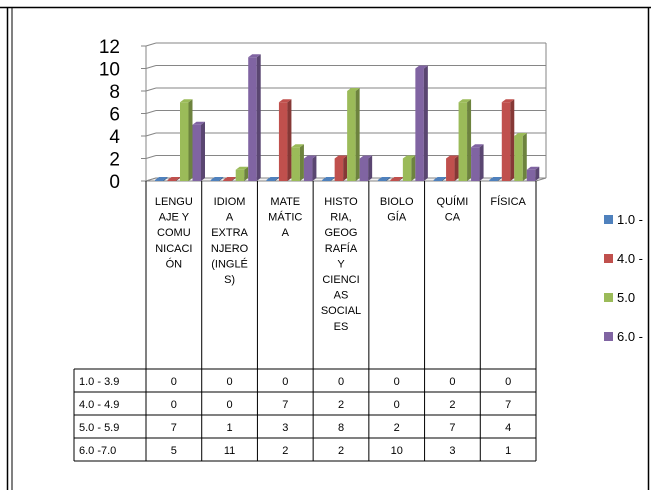 Image resolution: width=651 pixels, height=490 pixels. What do you see at coordinates (630, 336) in the screenshot?
I see `legend-label: 6.0 -` at bounding box center [630, 336].